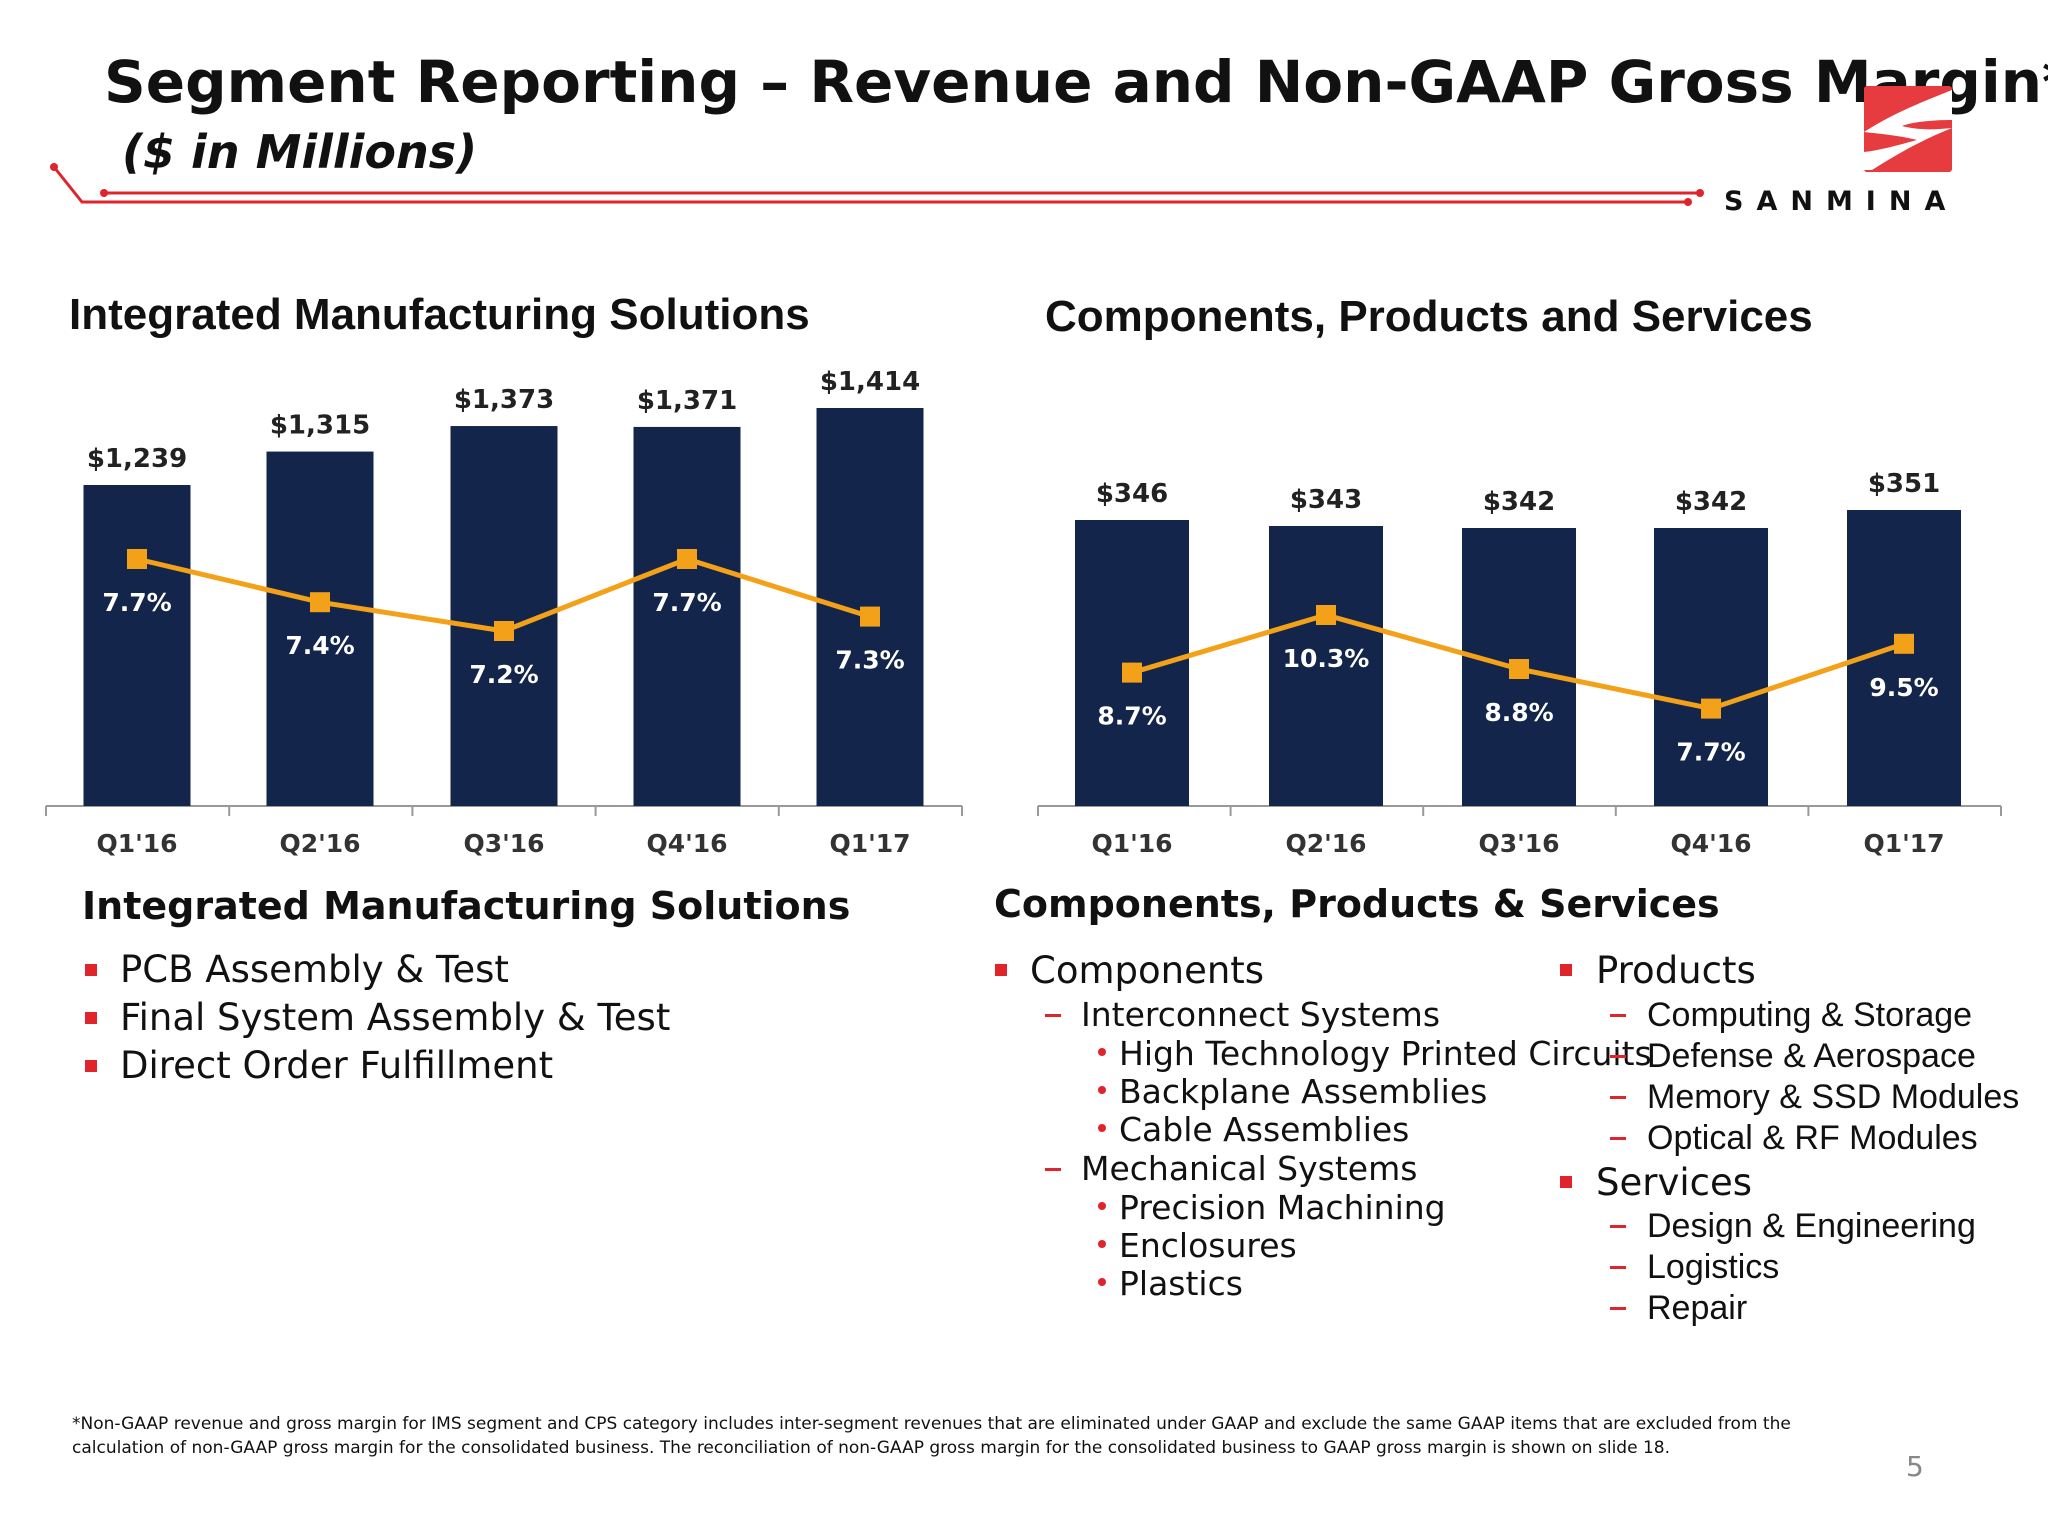  I want to click on list-item: Mechanical Systems, so click(1249, 1168).